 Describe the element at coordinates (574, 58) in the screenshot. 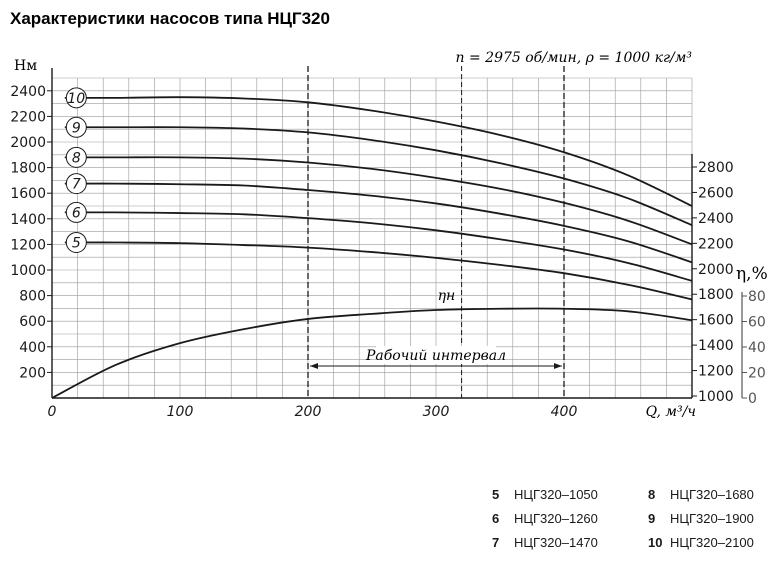

I see `conditions-label: n = 2975 об/мин, ρ = 1000 кг/м³` at that location.